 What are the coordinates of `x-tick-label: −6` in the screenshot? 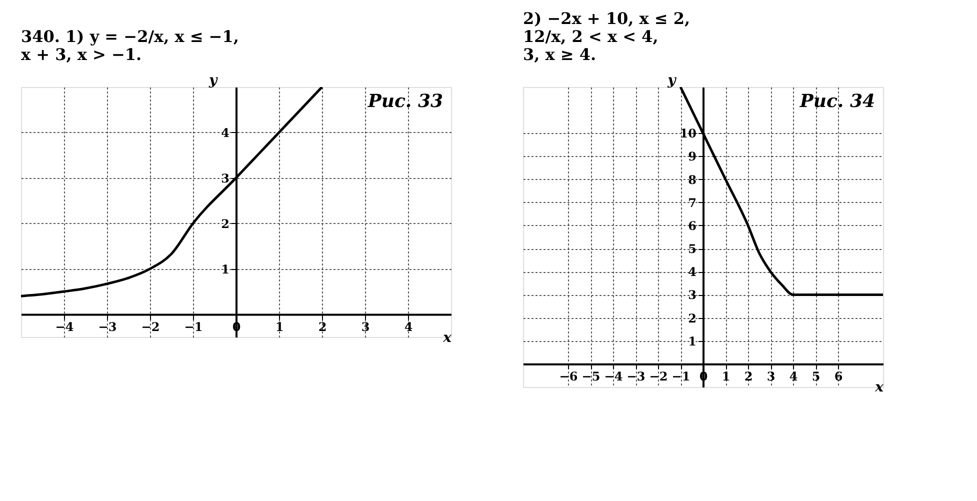 It's located at (568, 376).